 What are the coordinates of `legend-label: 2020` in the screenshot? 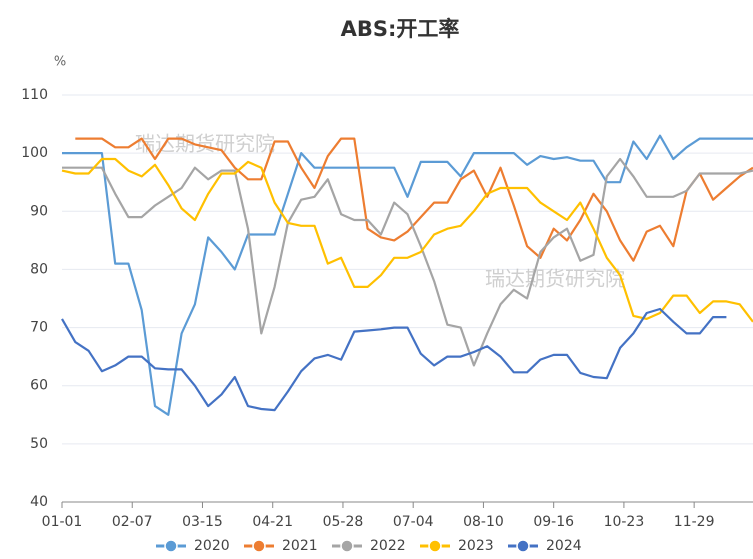 It's located at (212, 546).